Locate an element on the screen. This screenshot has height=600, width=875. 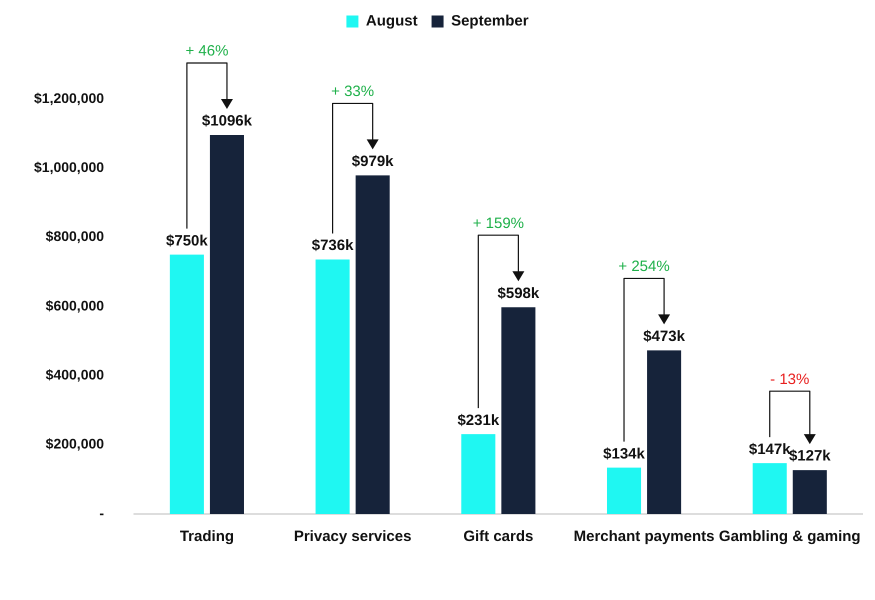
legend-label: August is located at coordinates (392, 21).